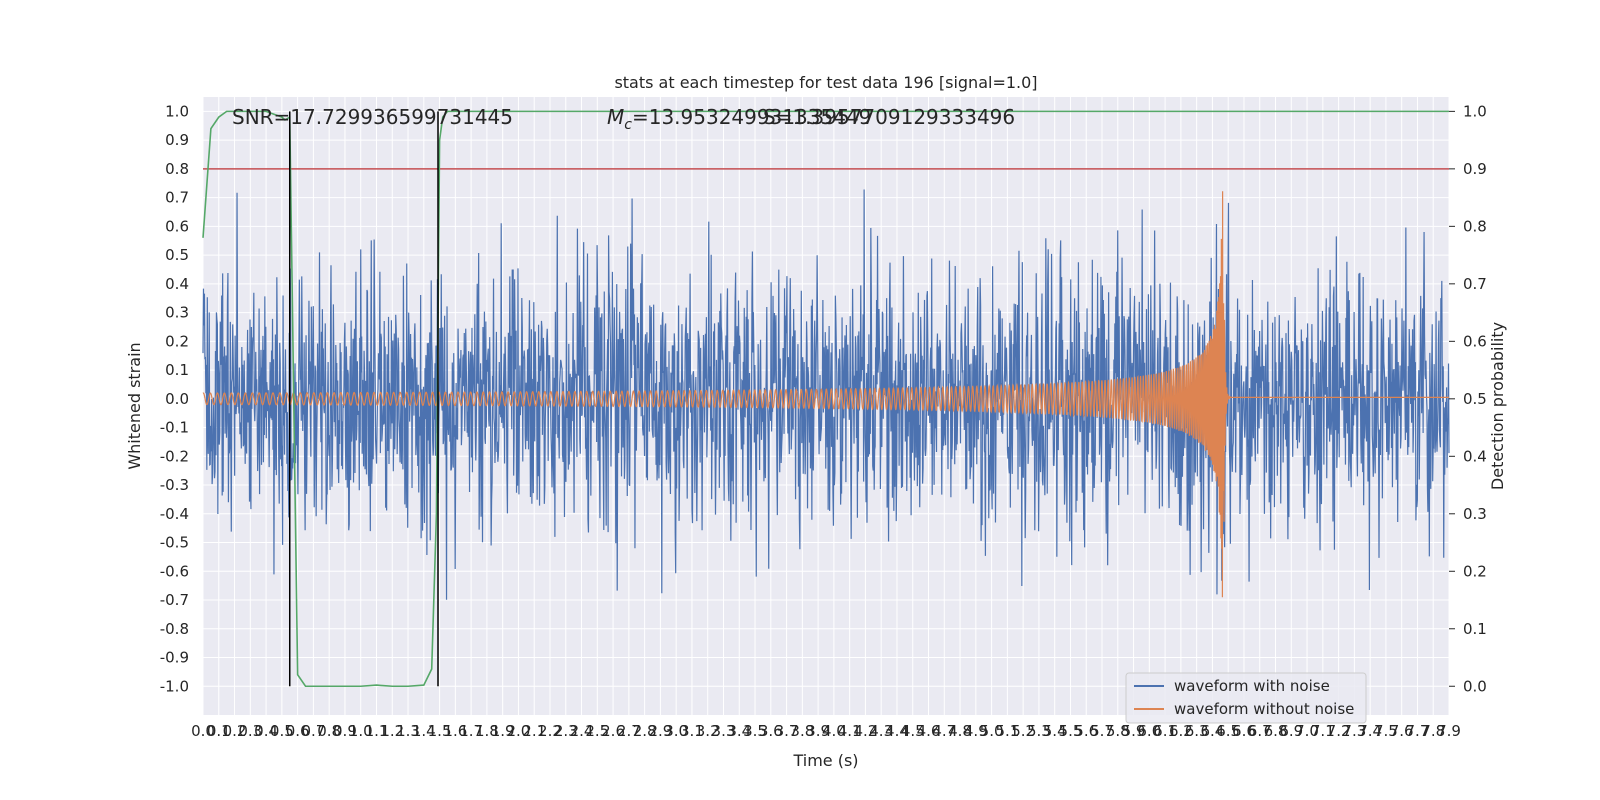 The height and width of the screenshot is (800, 1600). I want to click on x-tick-label: 0.5, so click(282, 731).